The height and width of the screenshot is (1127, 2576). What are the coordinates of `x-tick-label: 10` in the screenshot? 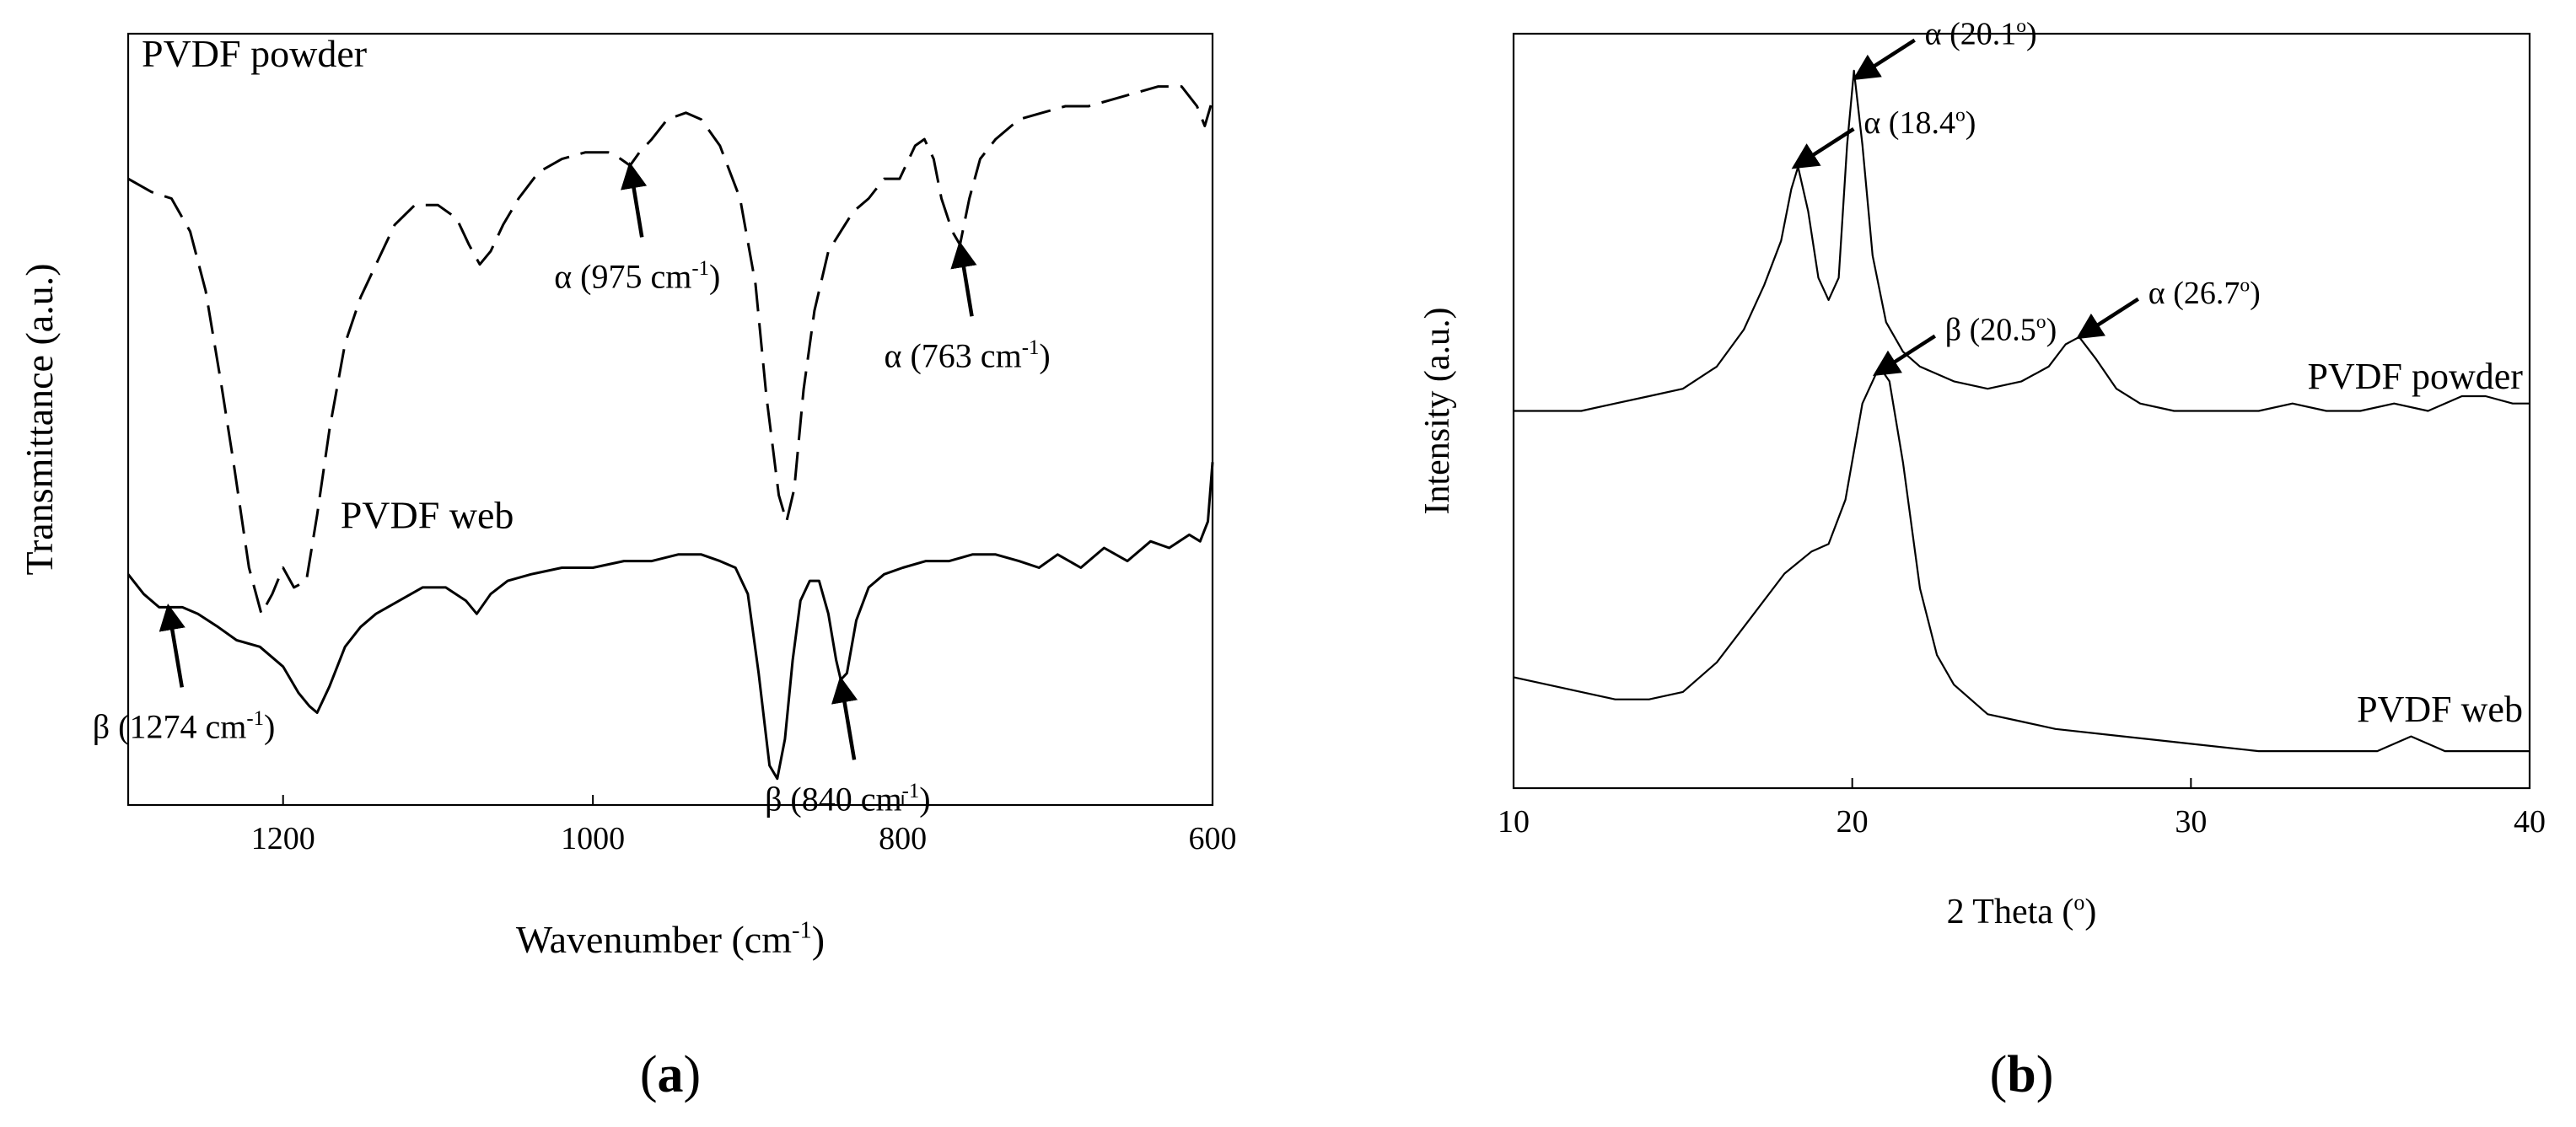 It's located at (1514, 822).